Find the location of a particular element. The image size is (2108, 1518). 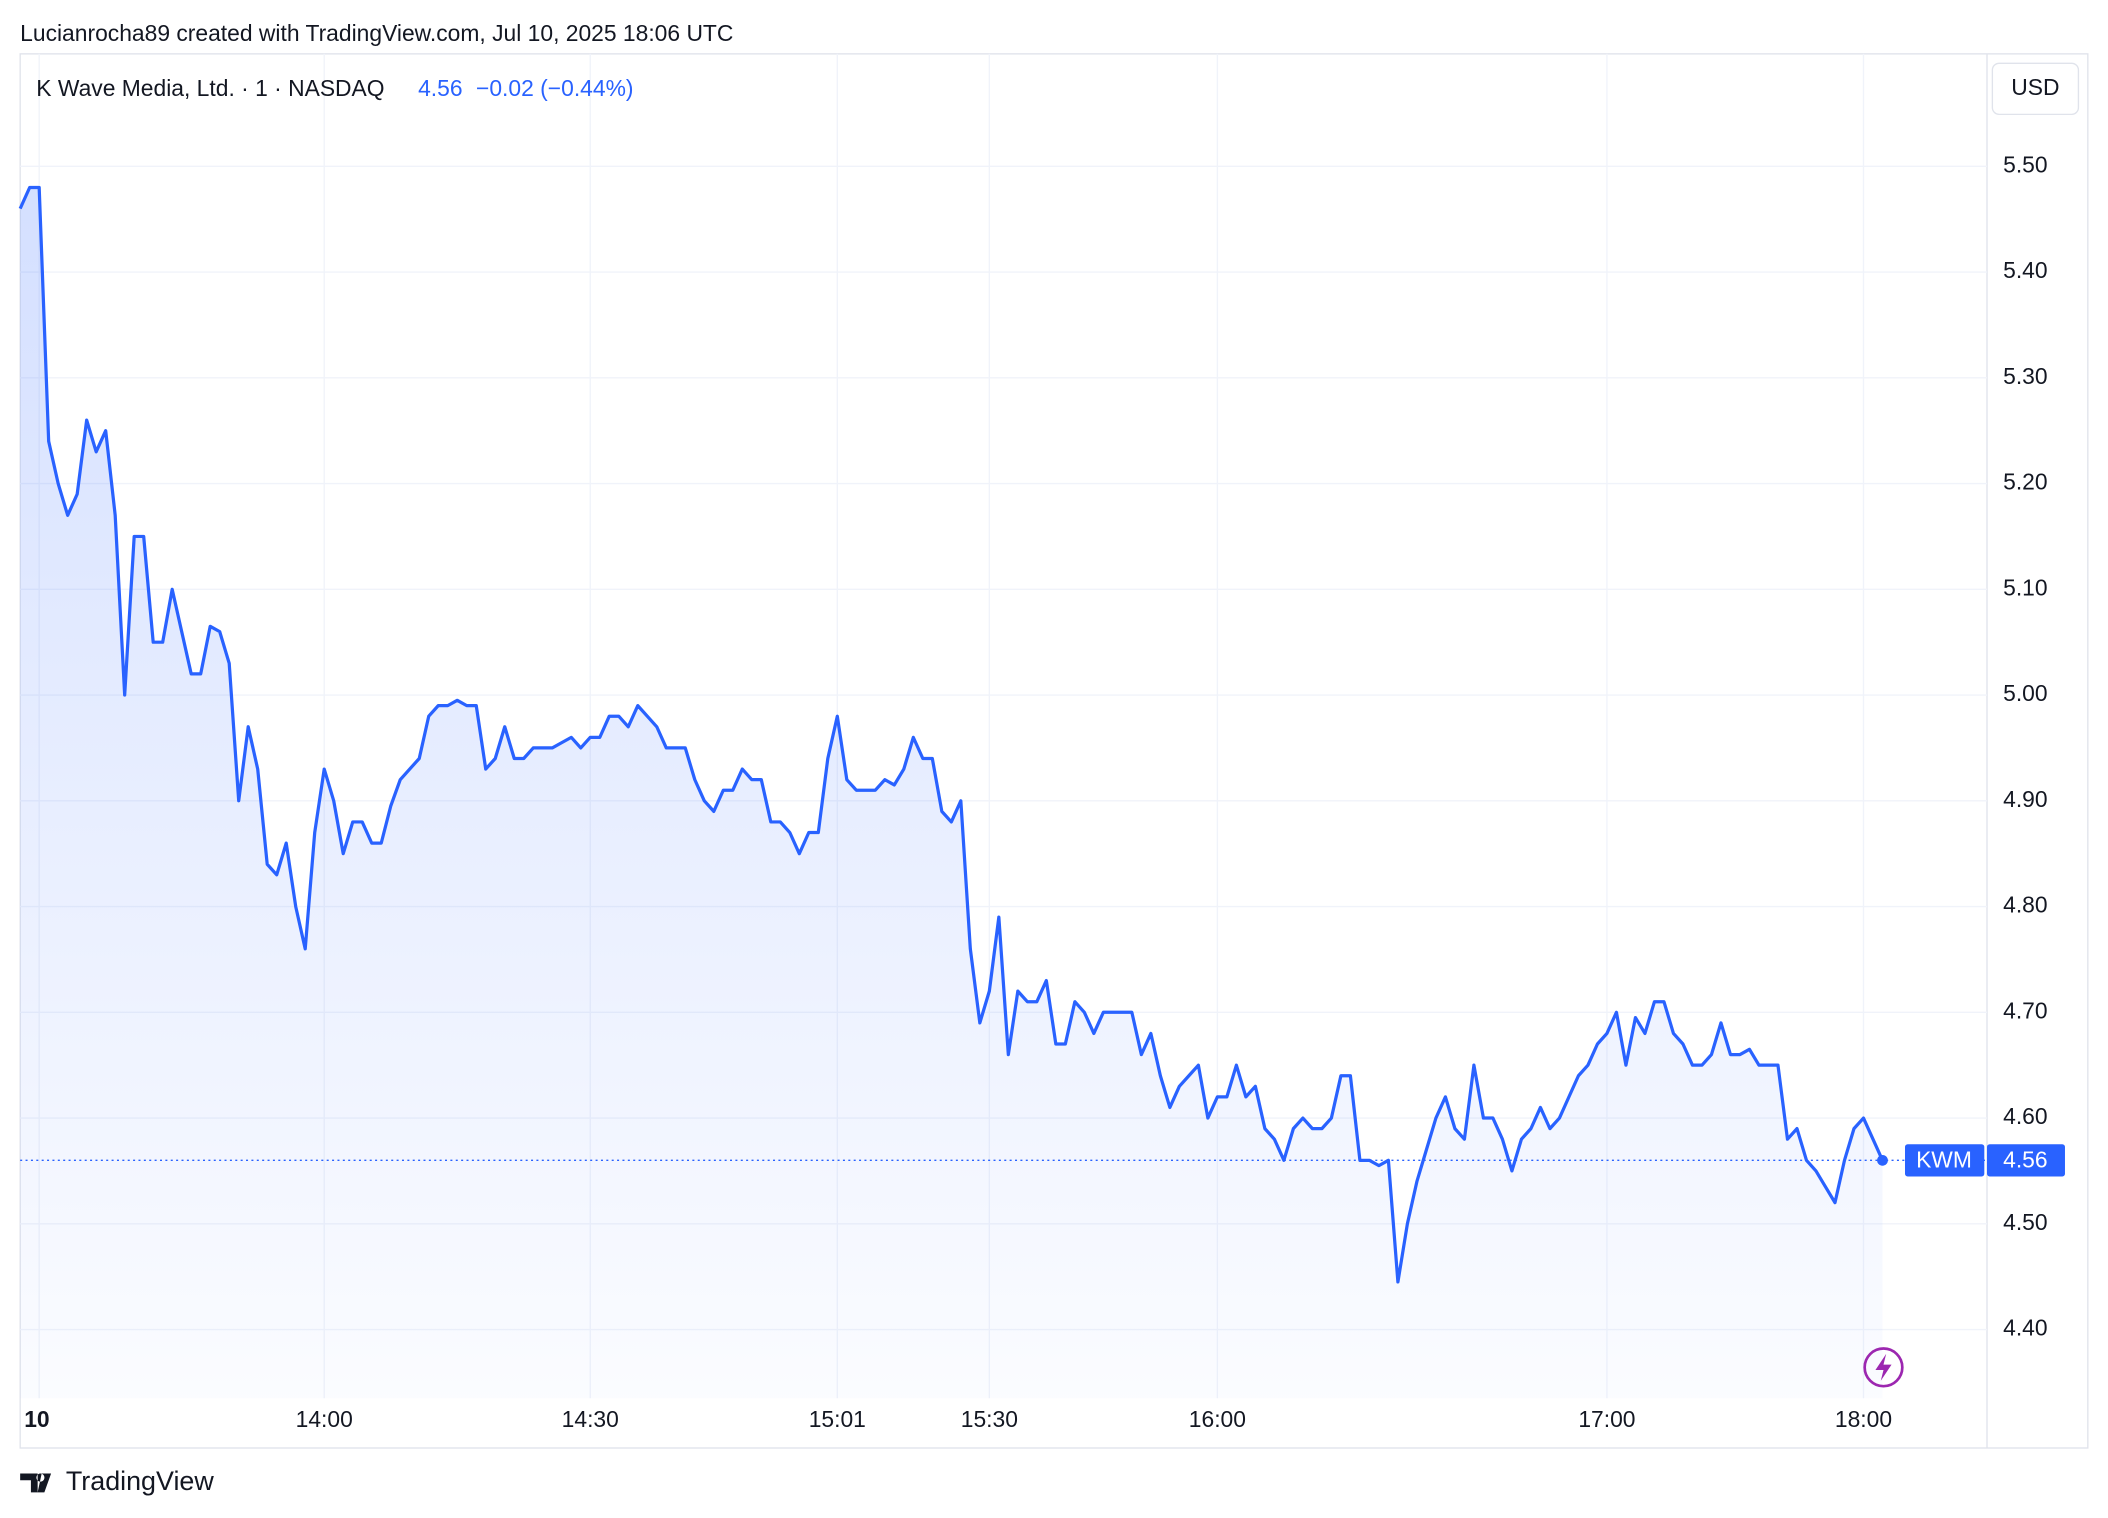

x-tick-label: 15:30 is located at coordinates (989, 1419).